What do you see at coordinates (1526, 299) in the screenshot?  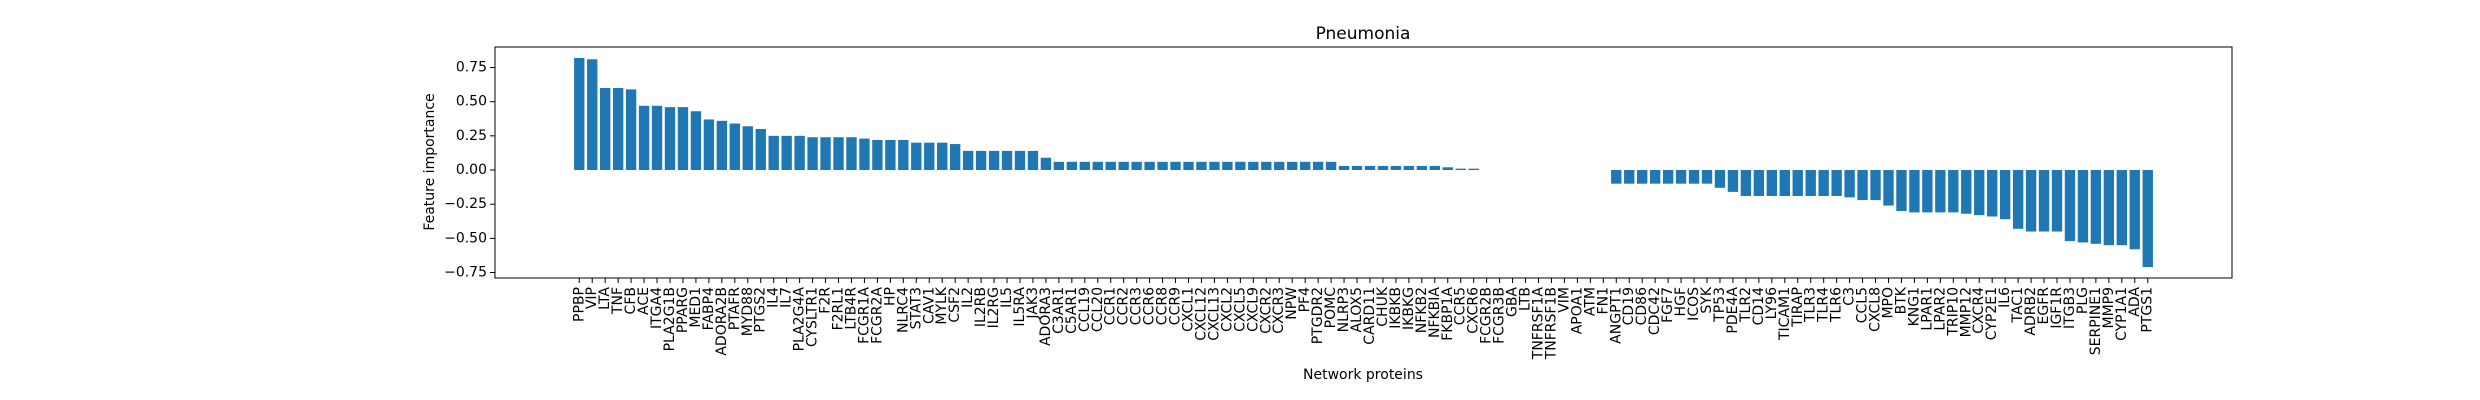 I see `x-tick-label: LTB` at bounding box center [1526, 299].